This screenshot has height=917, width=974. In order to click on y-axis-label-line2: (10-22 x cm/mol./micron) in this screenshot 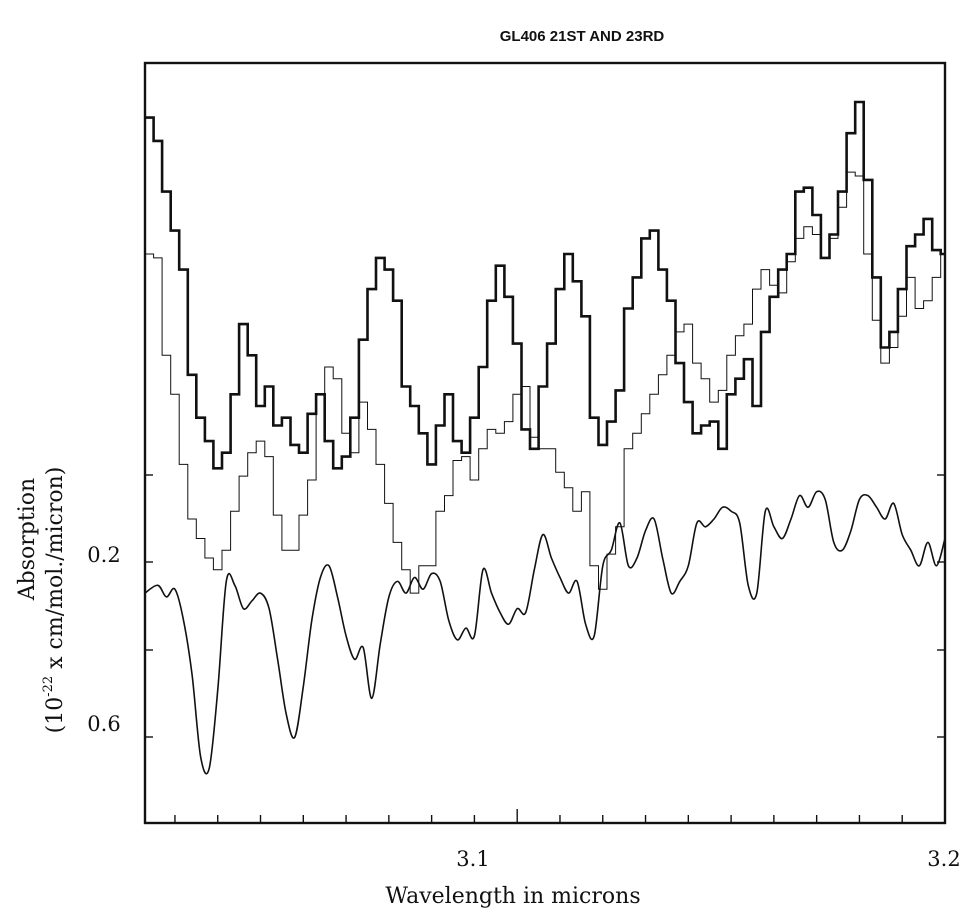, I will do `click(54, 600)`.